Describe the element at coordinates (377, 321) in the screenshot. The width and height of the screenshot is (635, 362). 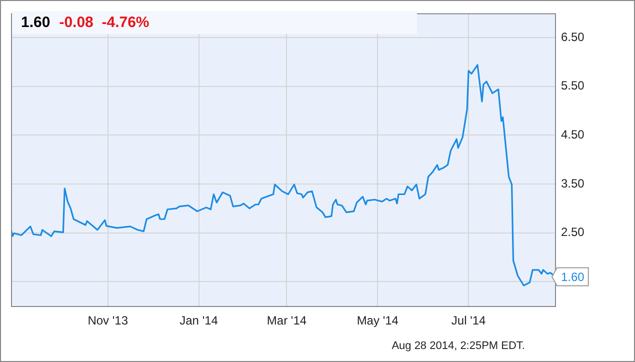
I see `x-tick-label: May '14` at that location.